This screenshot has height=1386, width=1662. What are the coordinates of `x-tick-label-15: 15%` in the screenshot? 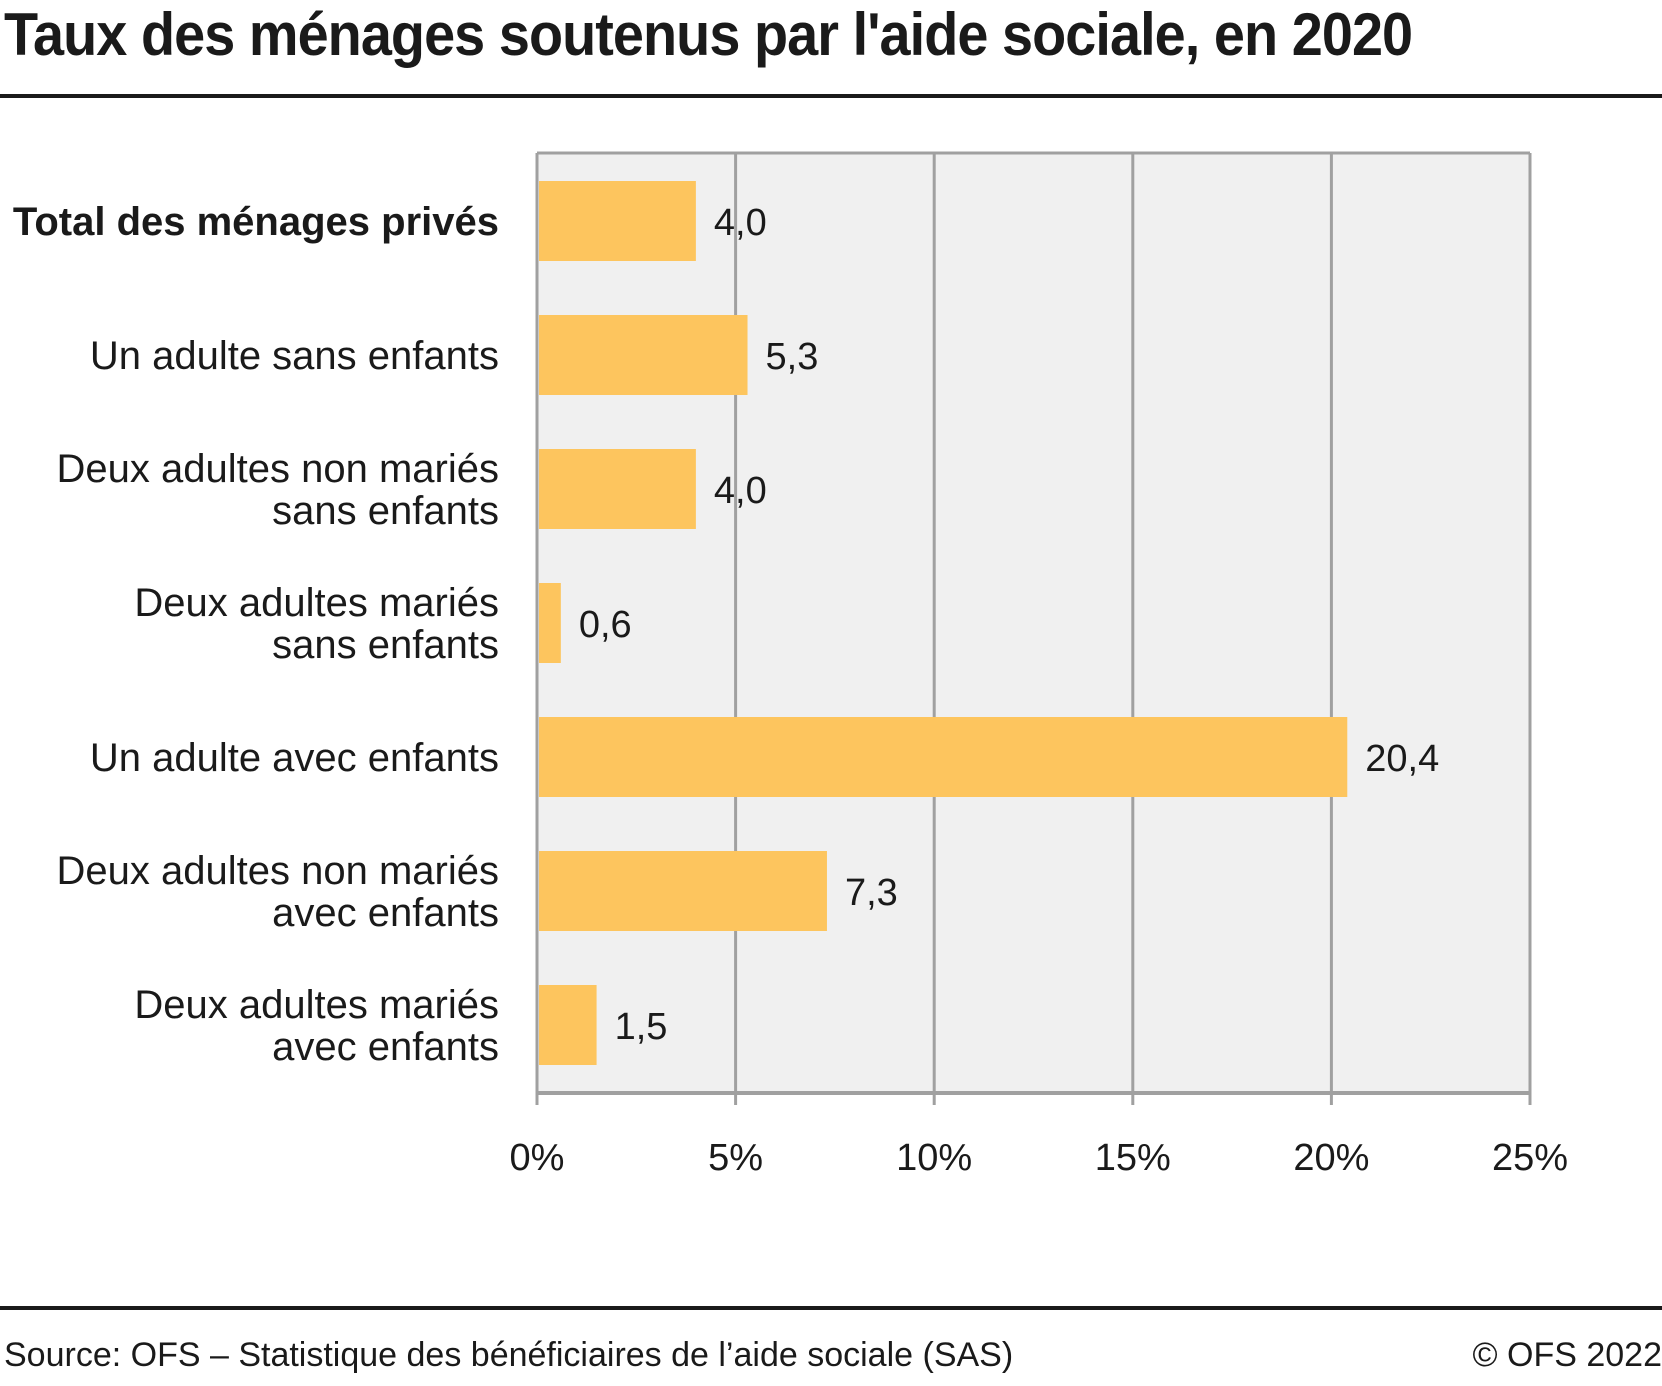 It's located at (1133, 1158).